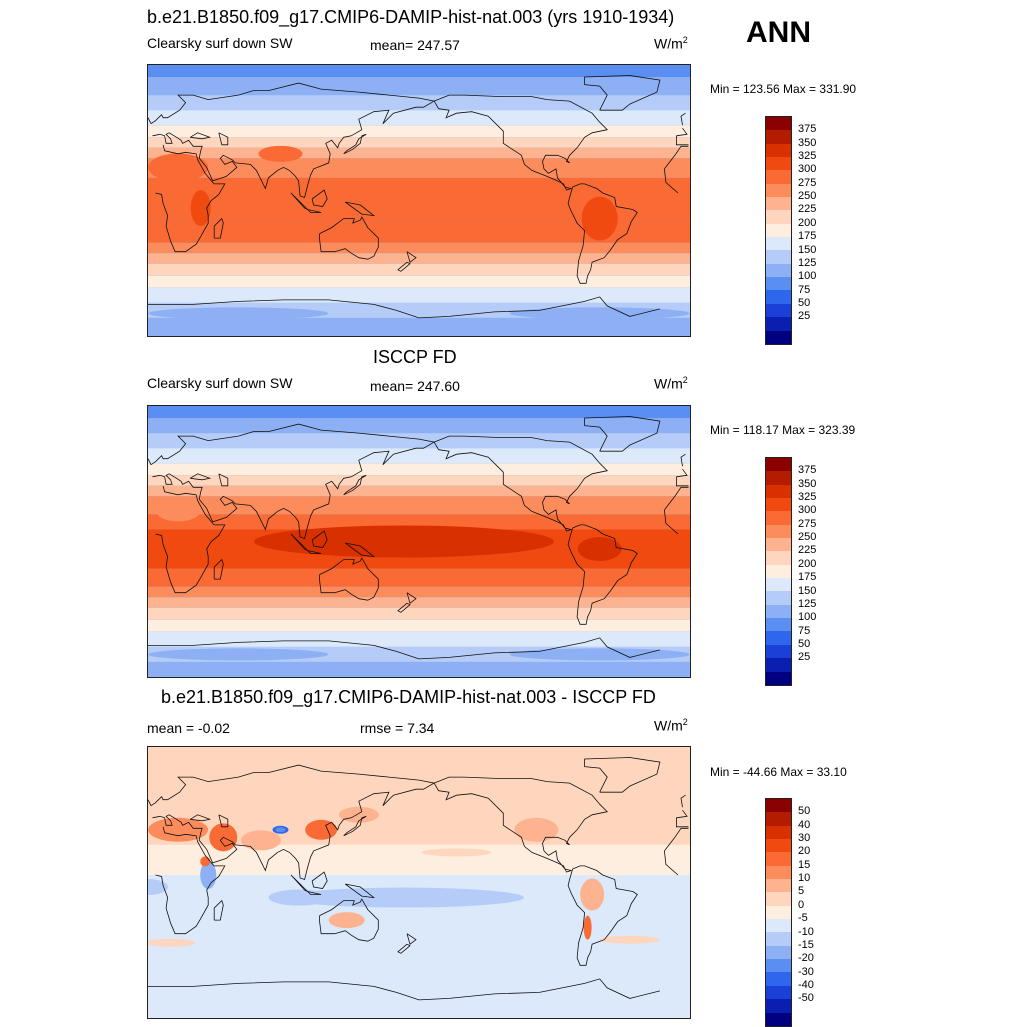  Describe the element at coordinates (807, 617) in the screenshot. I see `colorbar-tick-label: 100` at that location.